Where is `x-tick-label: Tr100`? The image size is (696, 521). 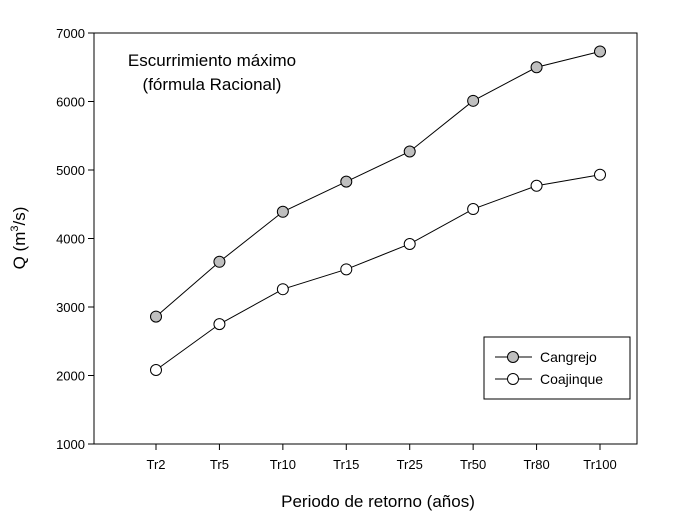 x-tick-label: Tr100 is located at coordinates (599, 464).